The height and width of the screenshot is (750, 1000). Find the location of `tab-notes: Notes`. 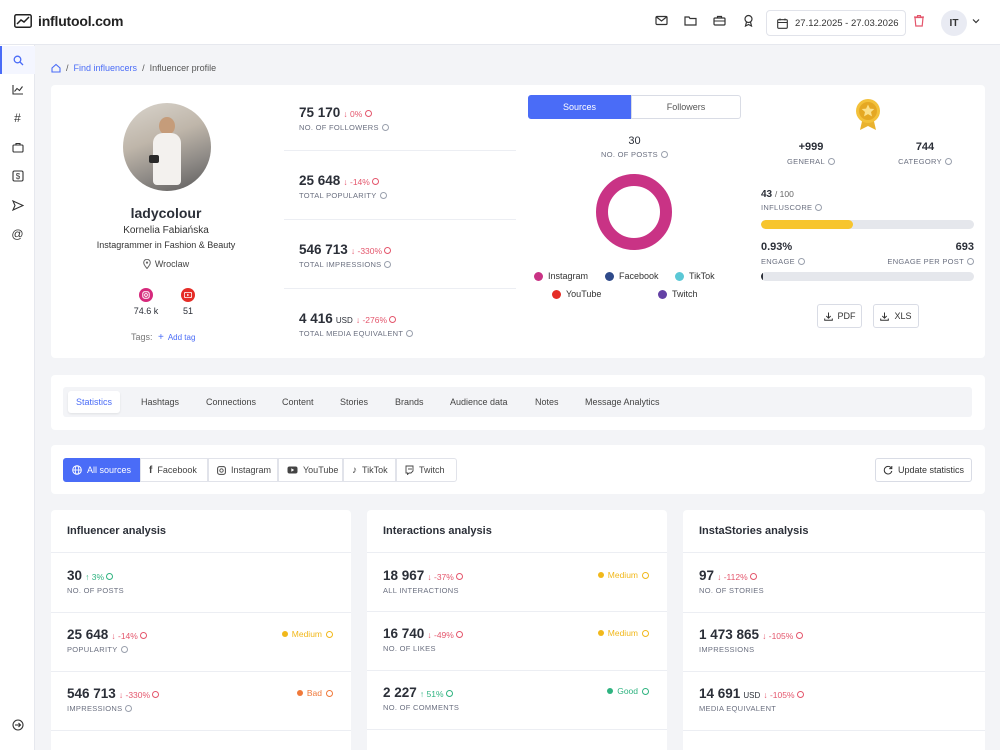

tab-notes: Notes is located at coordinates (547, 402).